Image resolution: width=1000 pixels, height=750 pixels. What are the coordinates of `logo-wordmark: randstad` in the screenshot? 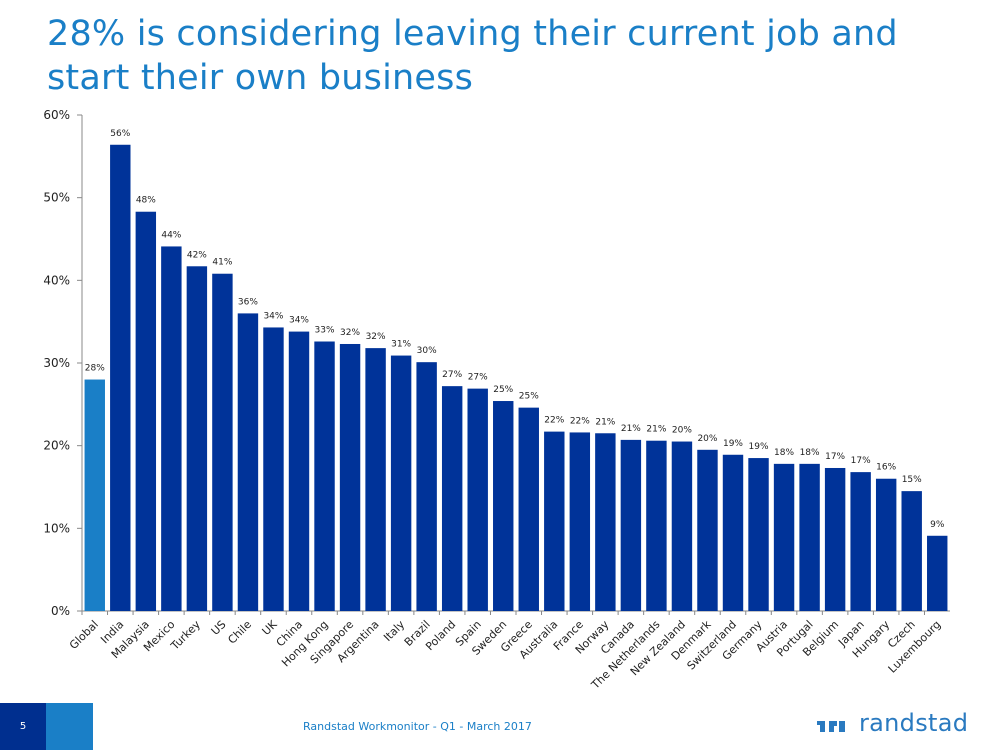 It's located at (914, 723).